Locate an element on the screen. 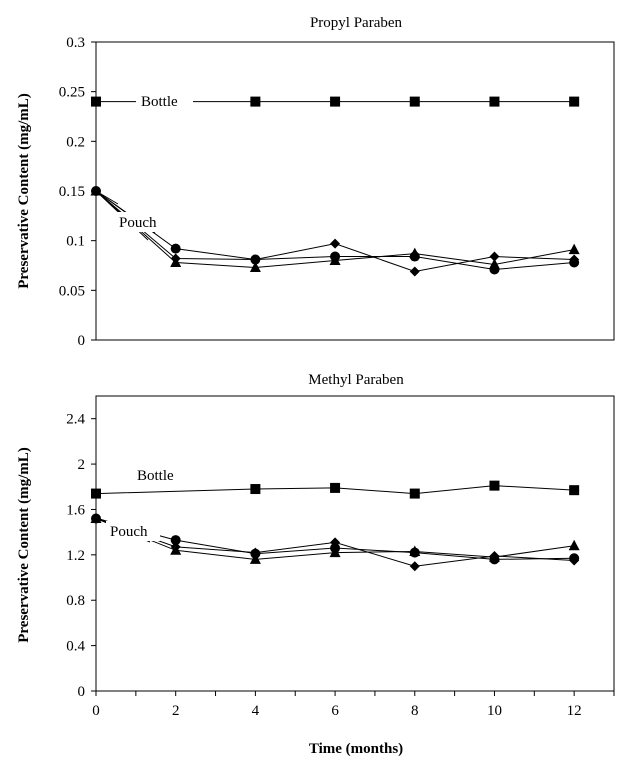 This screenshot has width=619, height=759. propyl-bottle-label: Bottle is located at coordinates (159, 102).